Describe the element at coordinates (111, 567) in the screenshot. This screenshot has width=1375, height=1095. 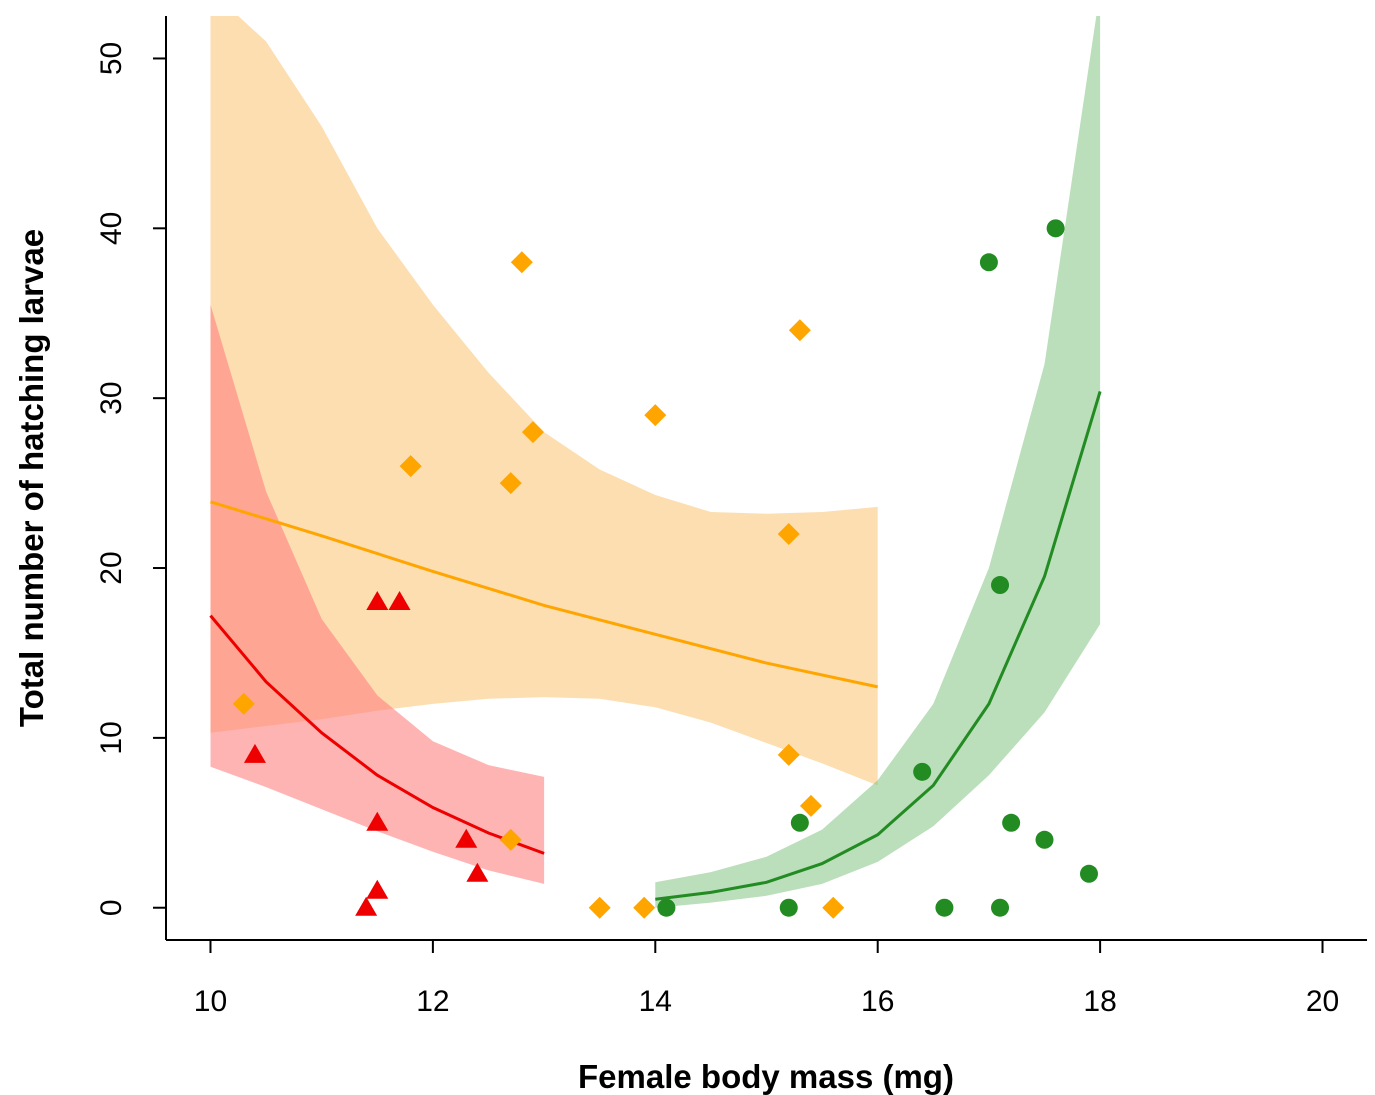
I see `y-tick-label: 20` at that location.